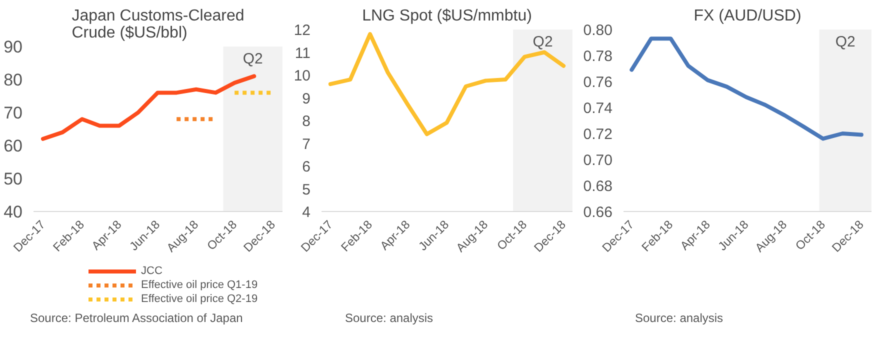 The image size is (879, 346). What do you see at coordinates (13, 80) in the screenshot?
I see `y-tick-label: 80` at bounding box center [13, 80].